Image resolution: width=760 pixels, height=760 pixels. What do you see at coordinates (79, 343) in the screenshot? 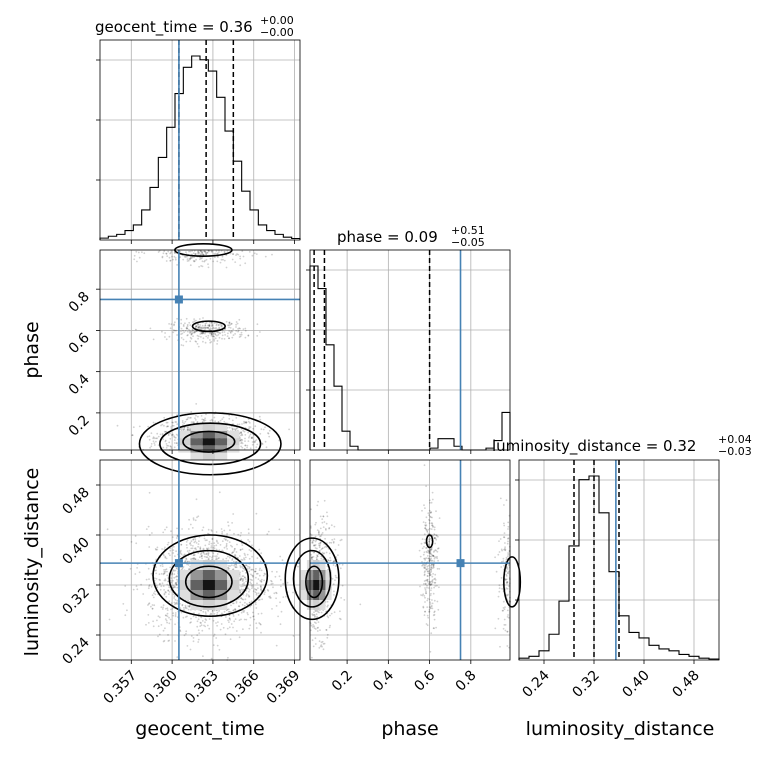
I see `y-tick-label-phase: 0.6` at bounding box center [79, 343].